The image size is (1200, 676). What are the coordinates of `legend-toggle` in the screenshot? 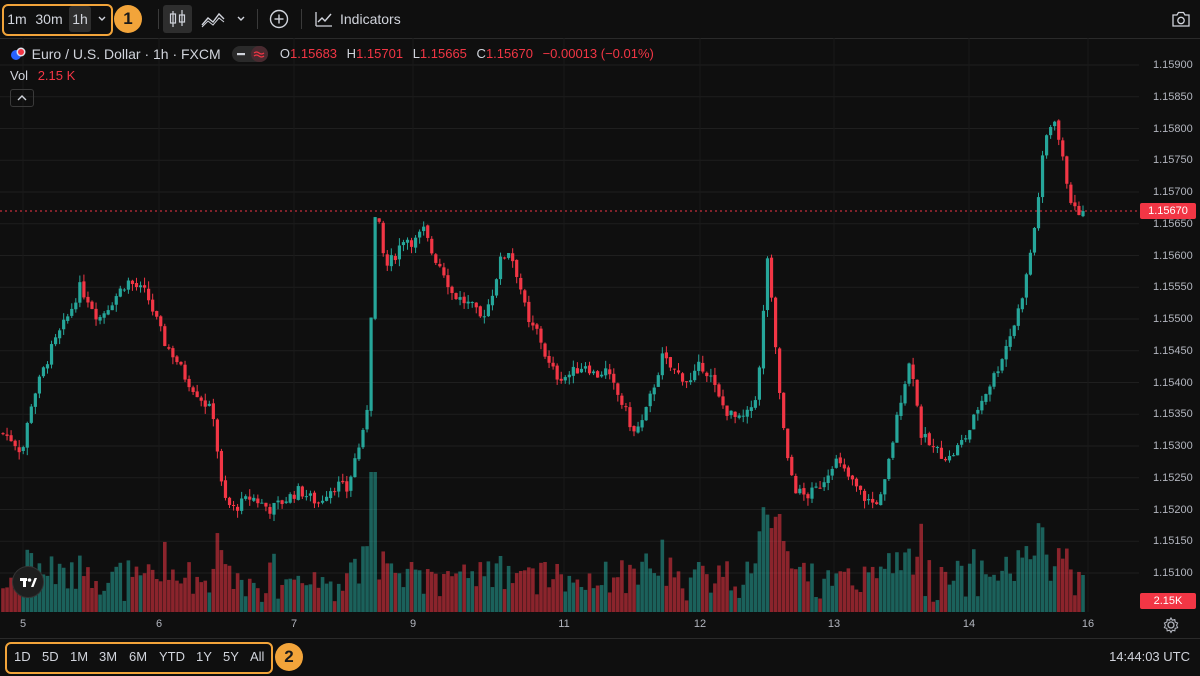 It's located at (250, 53).